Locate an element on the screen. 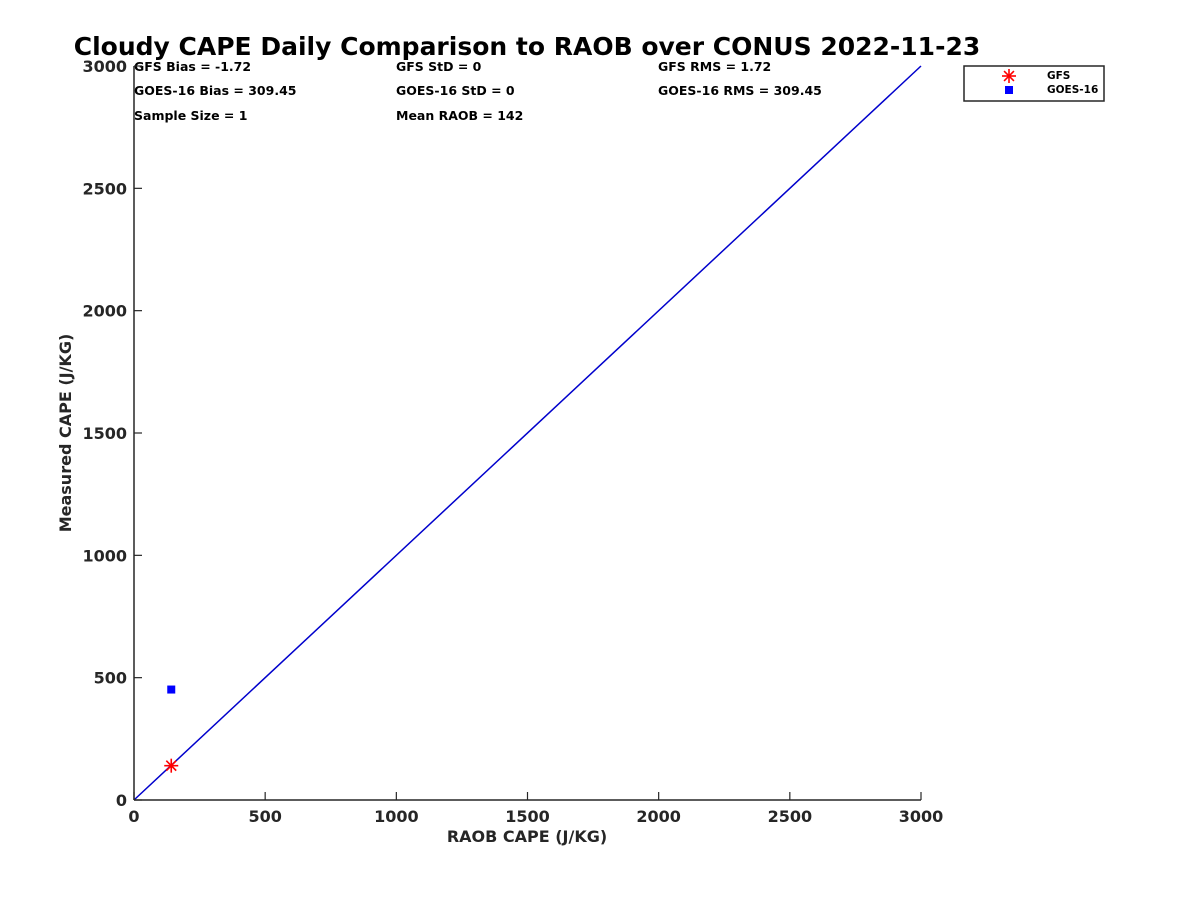 This screenshot has height=900, width=1200. x-tick-label: 2500 is located at coordinates (790, 816).